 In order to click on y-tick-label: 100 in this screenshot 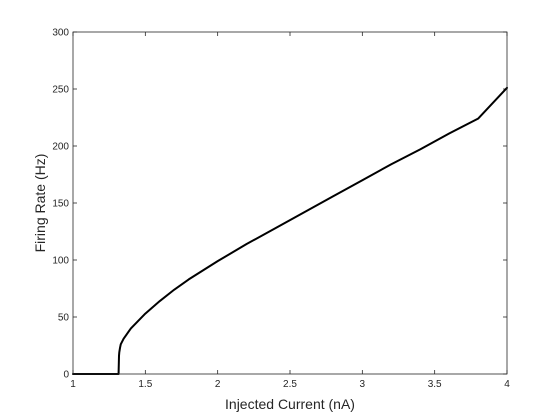, I will do `click(60, 261)`.